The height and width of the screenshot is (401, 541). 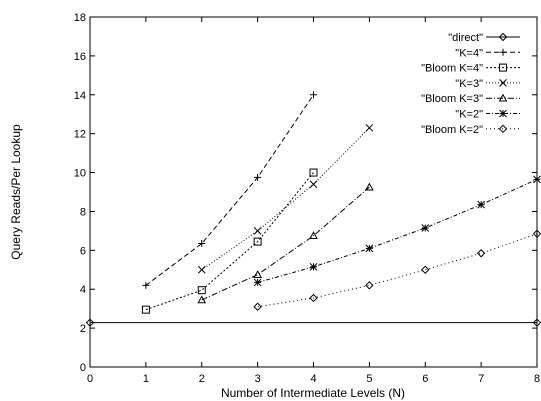 I want to click on y-tick-label: 2, so click(x=83, y=329).